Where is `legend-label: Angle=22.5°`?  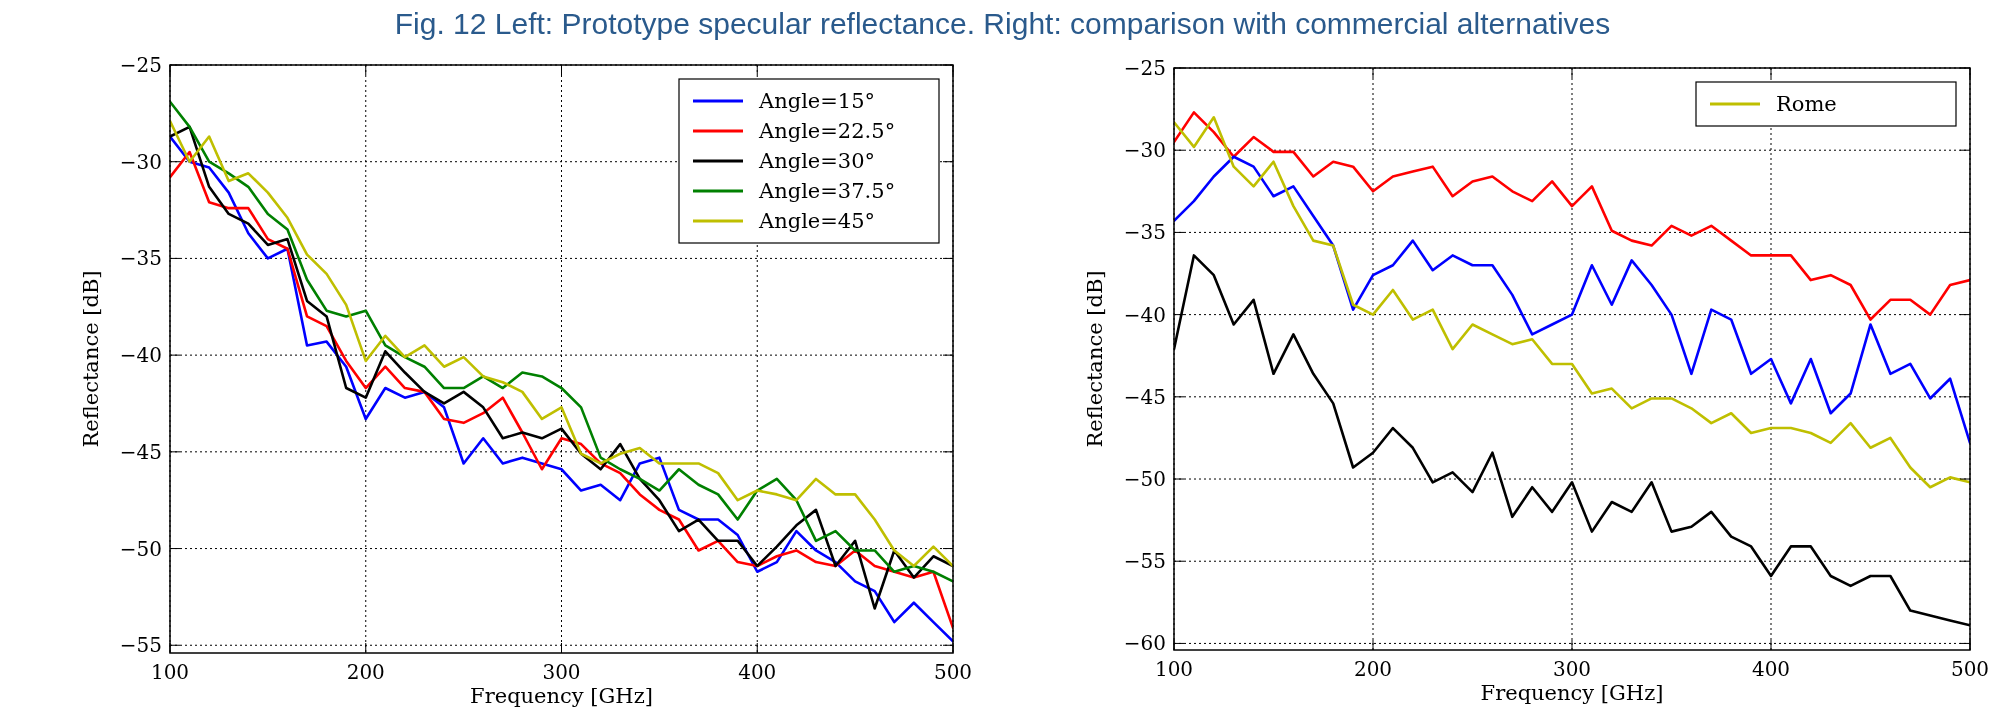 legend-label: Angle=22.5° is located at coordinates (827, 131).